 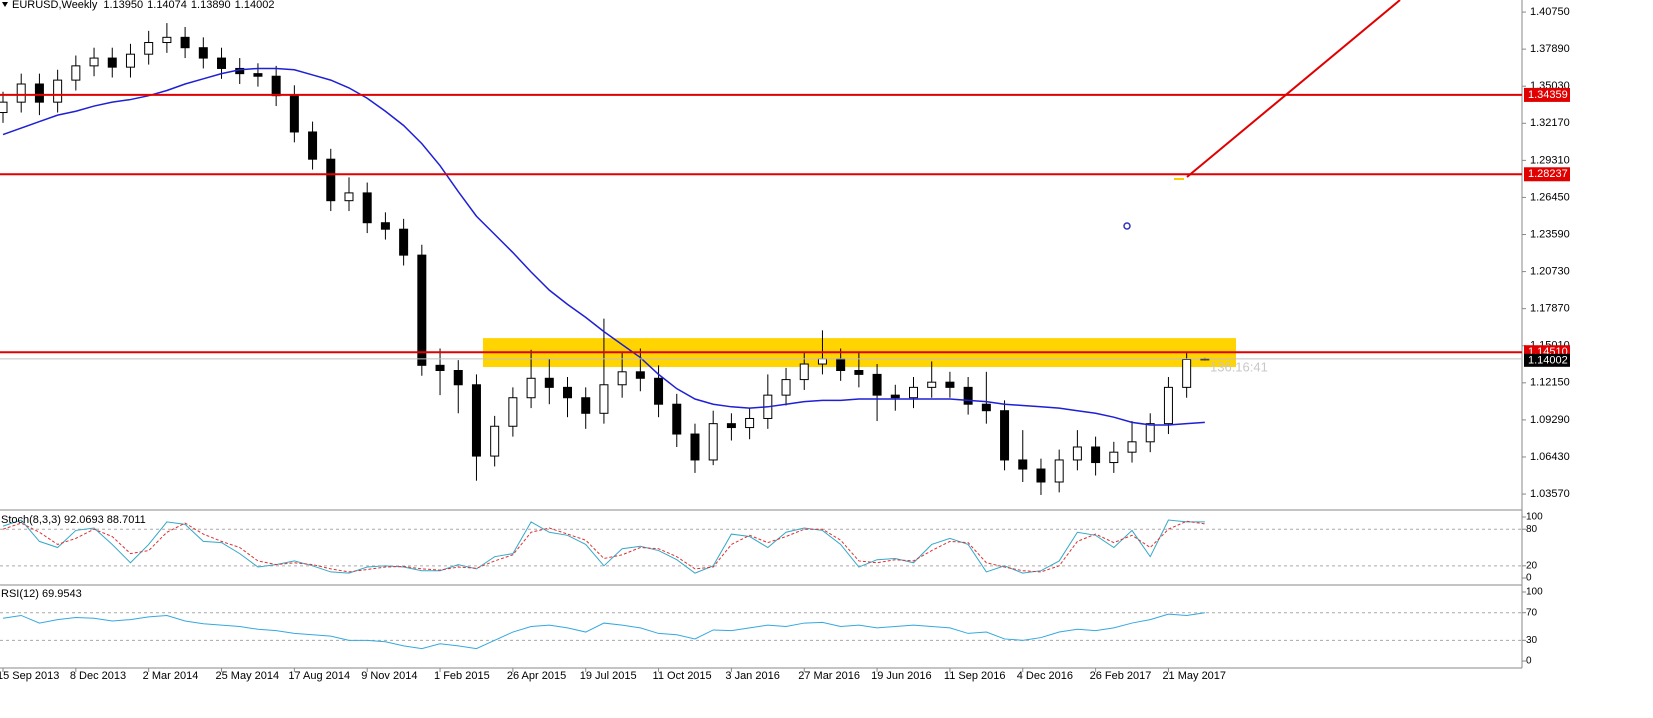 I want to click on y-tick-label: 1.40750, so click(x=1550, y=12).